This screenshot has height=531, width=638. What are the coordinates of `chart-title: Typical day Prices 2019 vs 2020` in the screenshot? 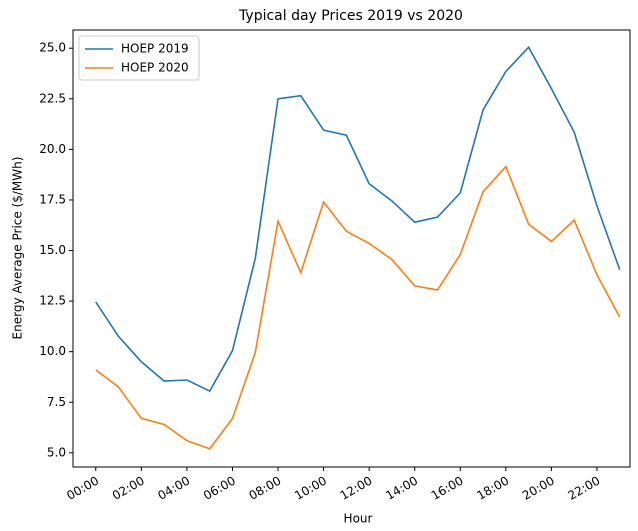 It's located at (350, 16).